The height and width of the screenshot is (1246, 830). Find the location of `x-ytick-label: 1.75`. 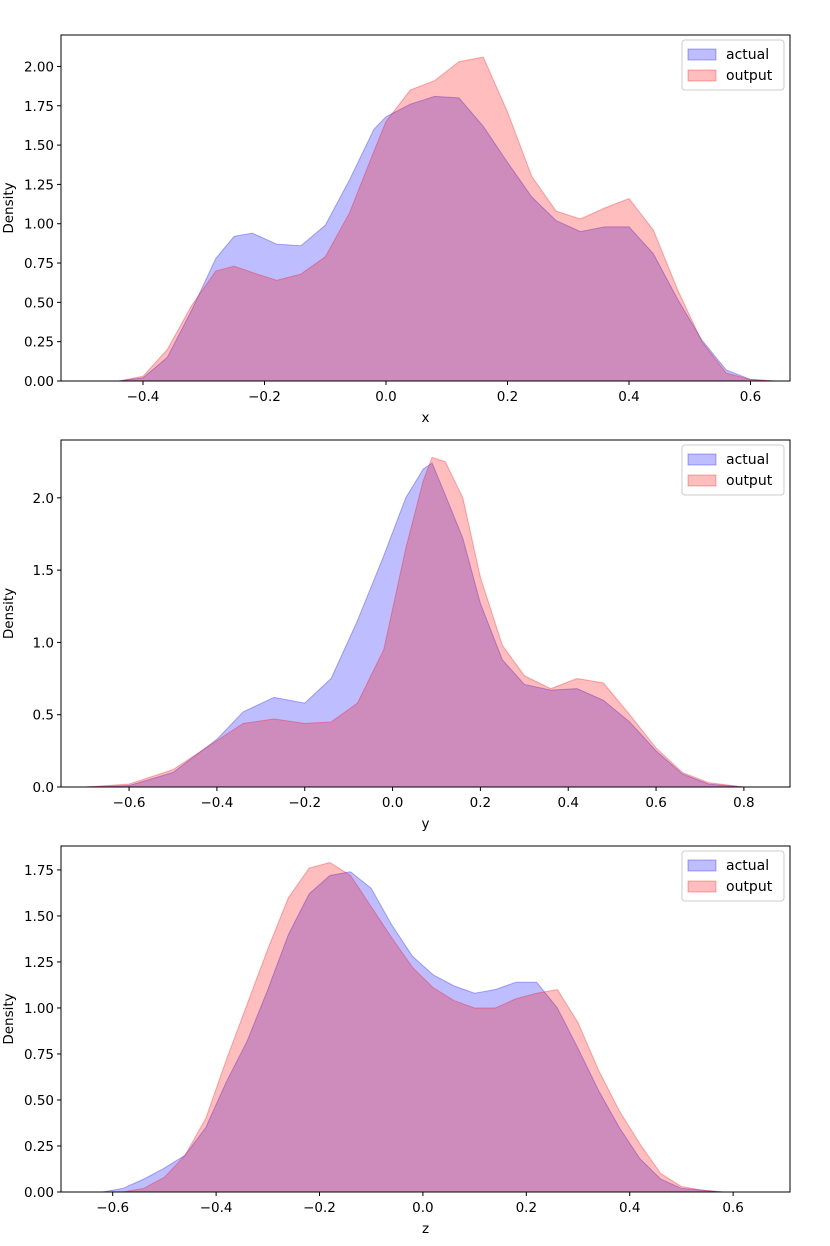

x-ytick-label: 1.75 is located at coordinates (39, 107).